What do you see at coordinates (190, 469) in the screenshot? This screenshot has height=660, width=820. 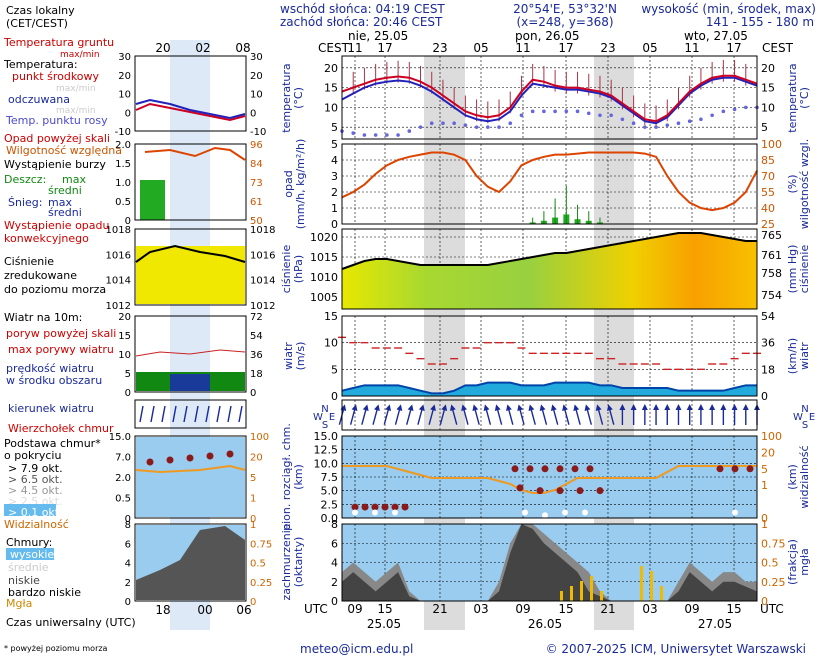 I see `legend-visibility-line` at bounding box center [190, 469].